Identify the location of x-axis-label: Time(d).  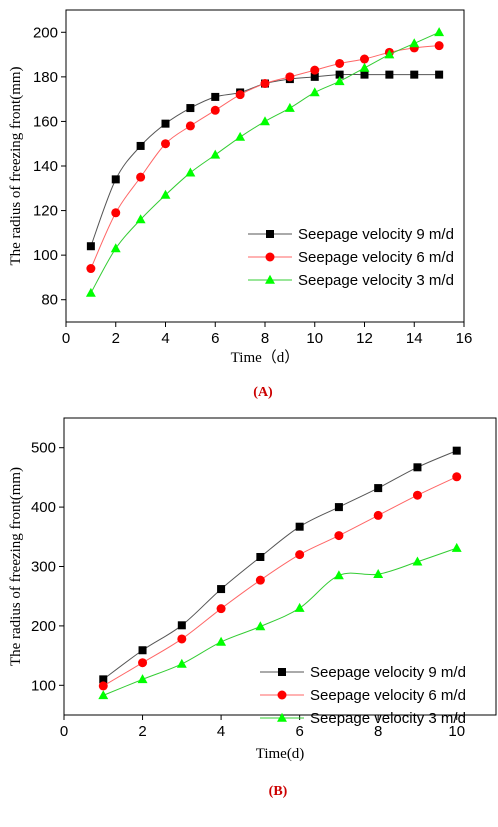
(280, 754).